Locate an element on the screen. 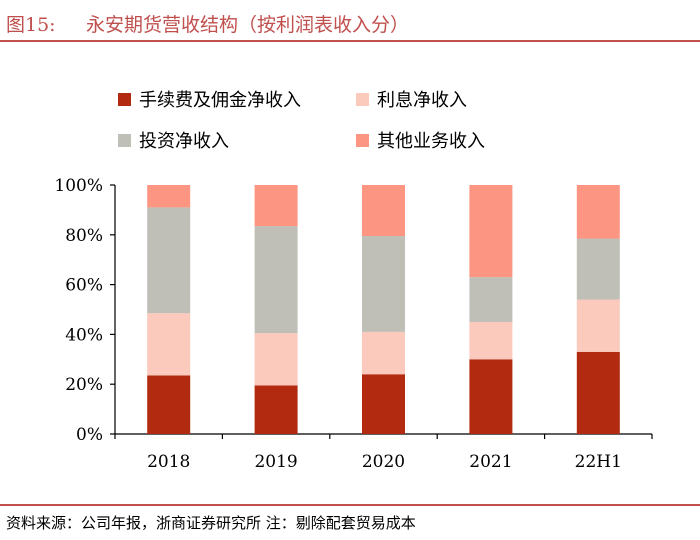  bar-segment-22h1-s2 is located at coordinates (598, 269).